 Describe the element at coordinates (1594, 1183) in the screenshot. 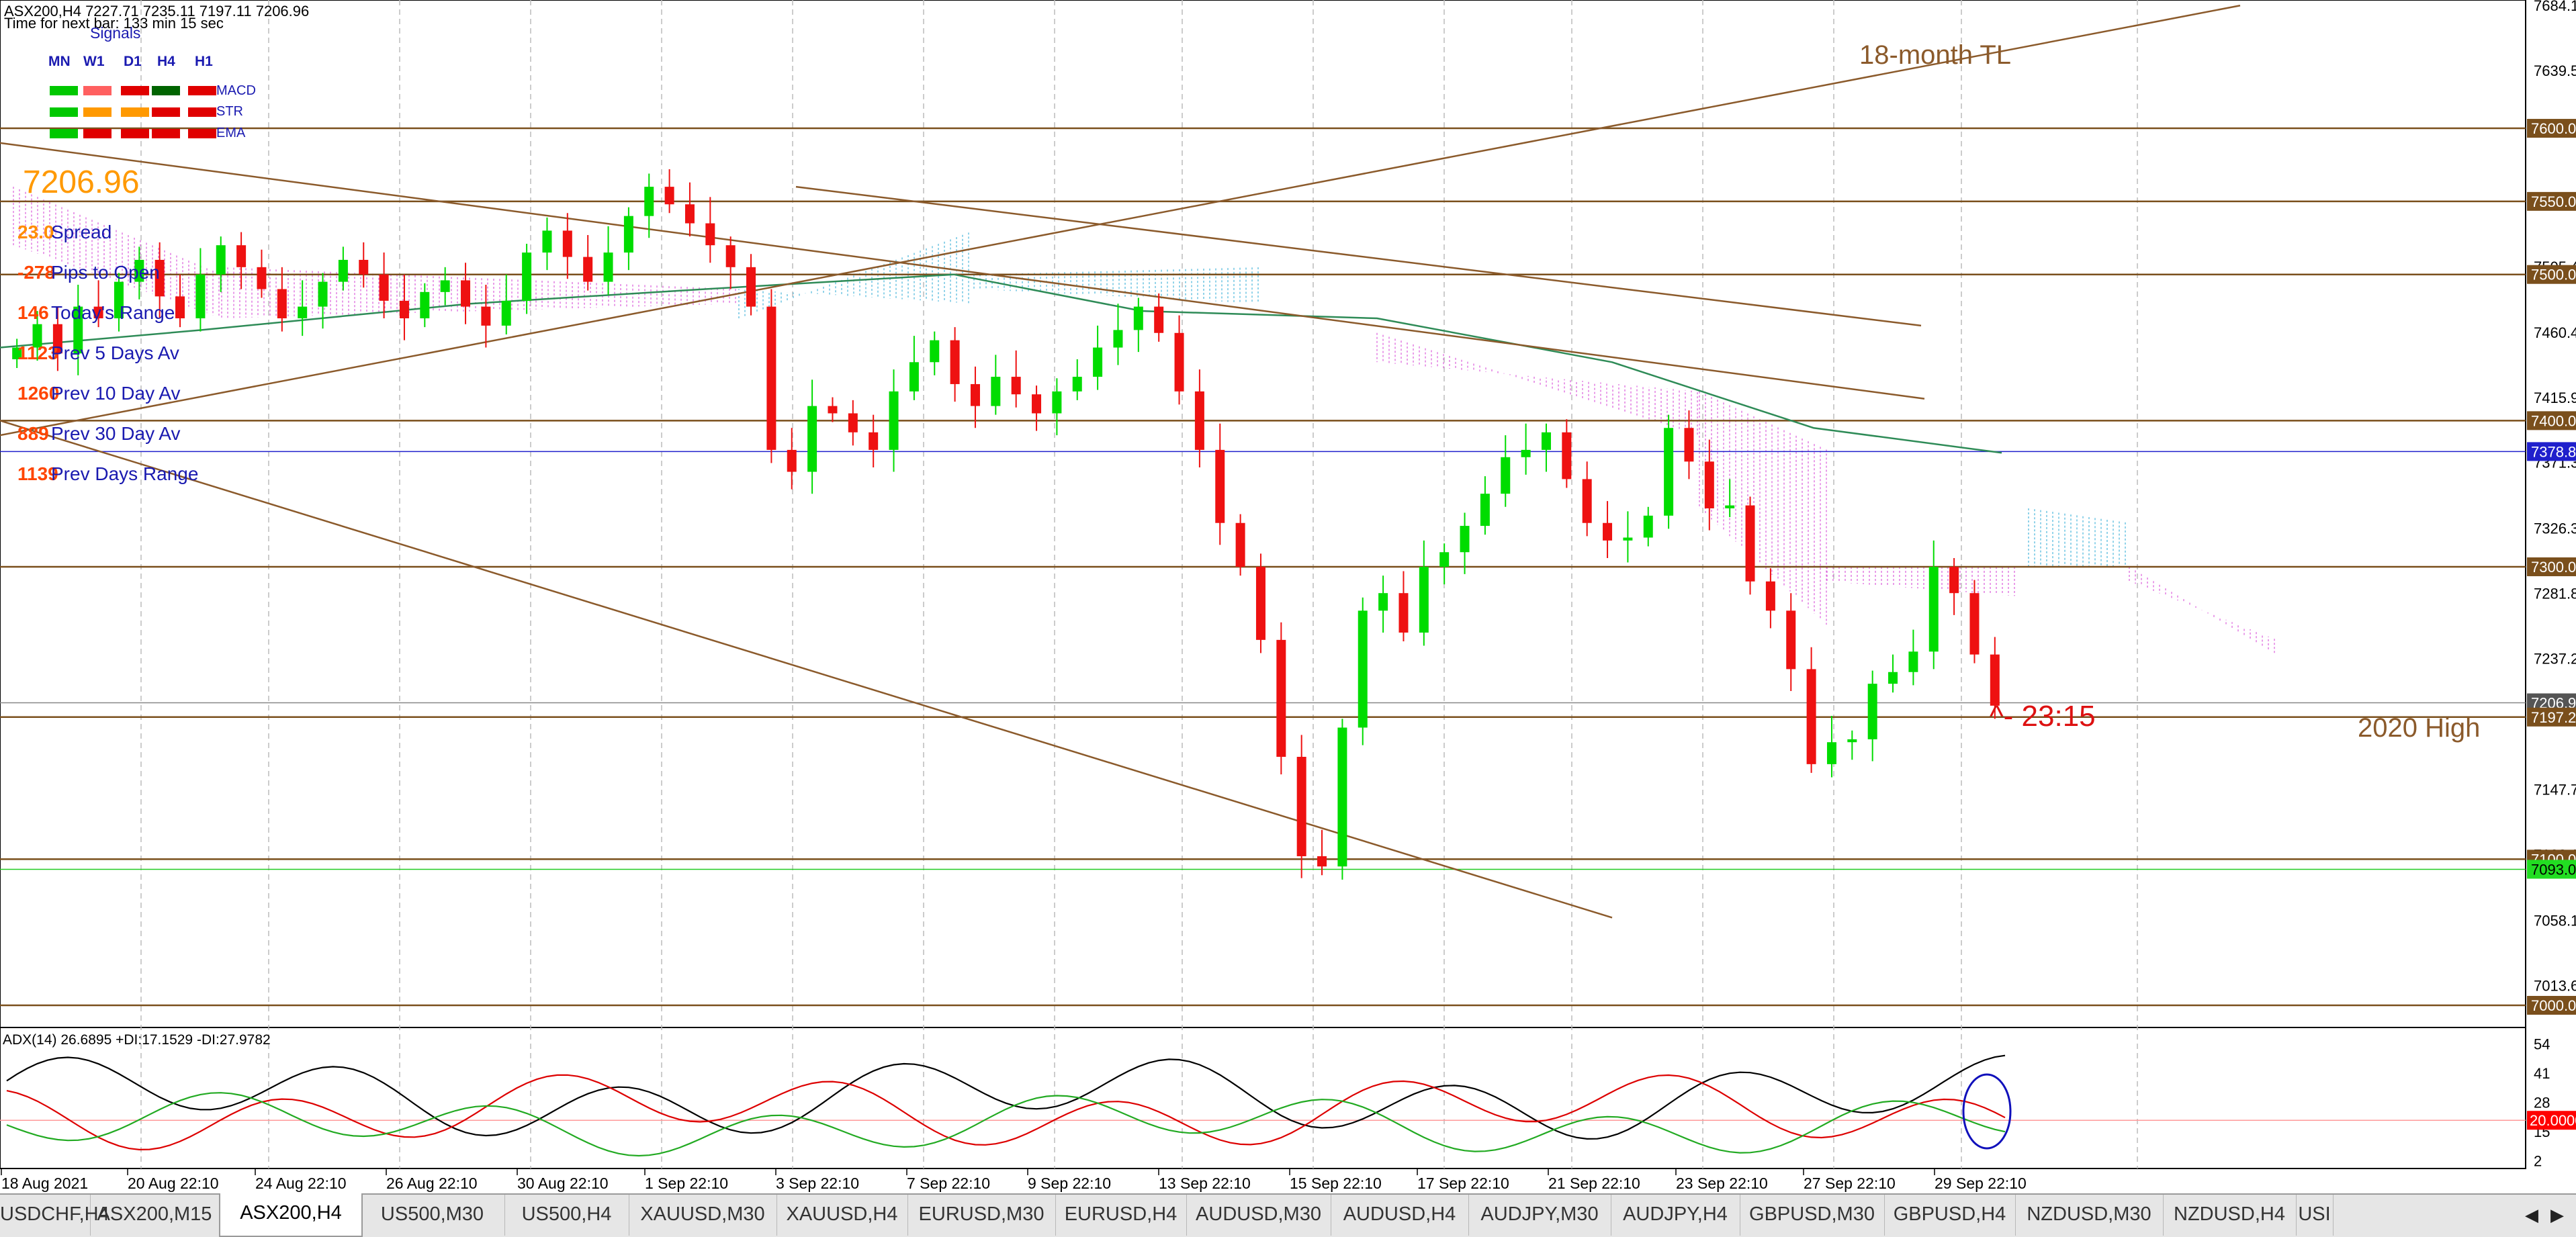

I see `time-tick-label: 21 Sep 22:10` at that location.